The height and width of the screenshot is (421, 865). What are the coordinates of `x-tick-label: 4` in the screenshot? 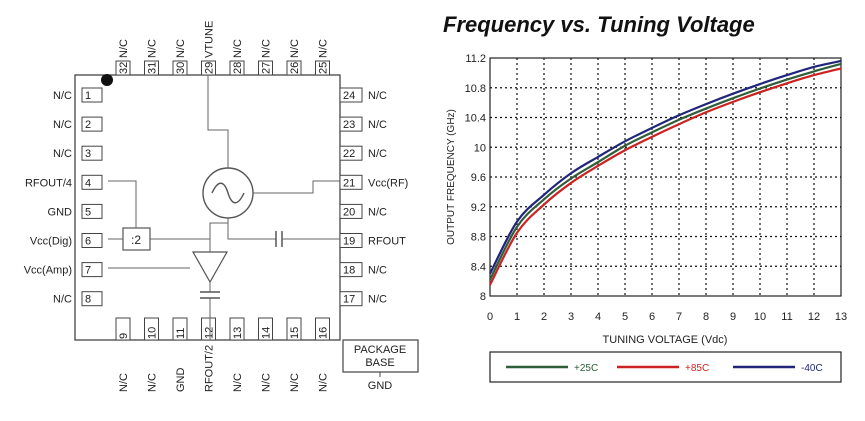 It's located at (598, 317).